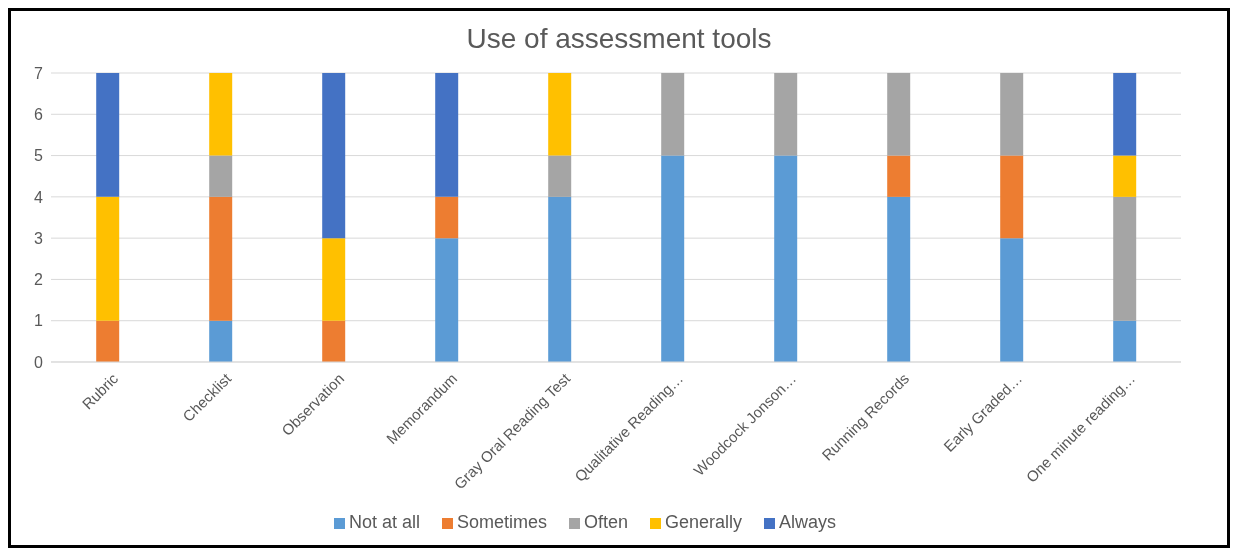 Image resolution: width=1240 pixels, height=559 pixels. I want to click on legend-label: Not at all, so click(384, 522).